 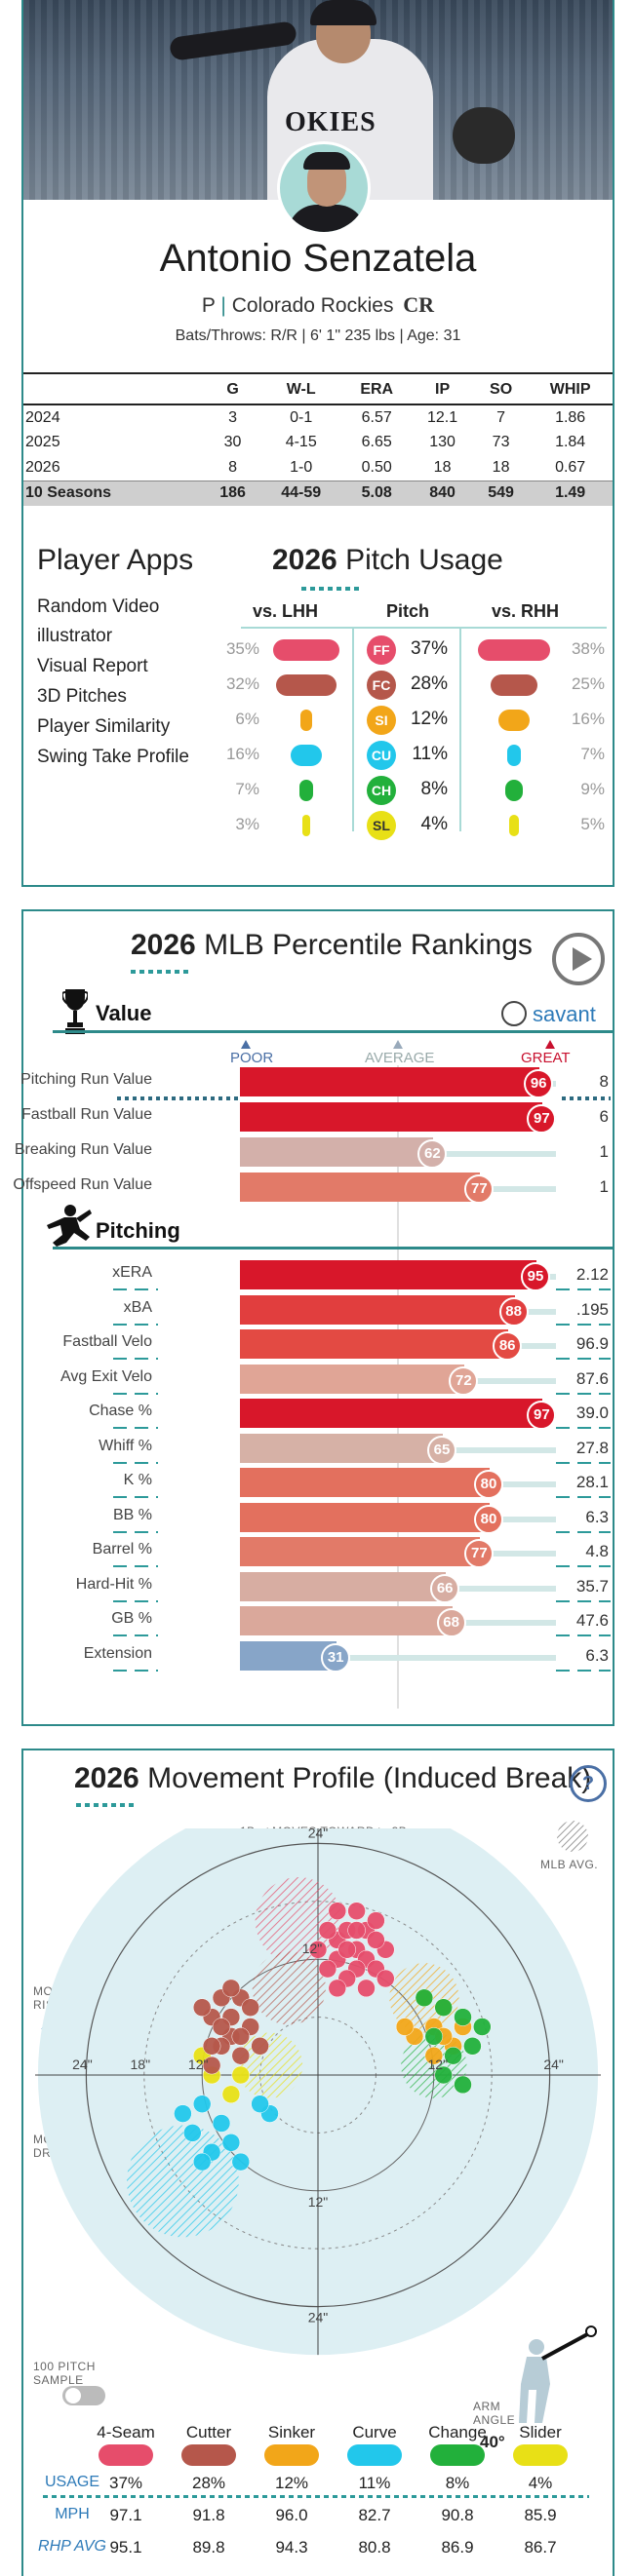 I want to click on stats-cell: 12.1, so click(x=443, y=417).